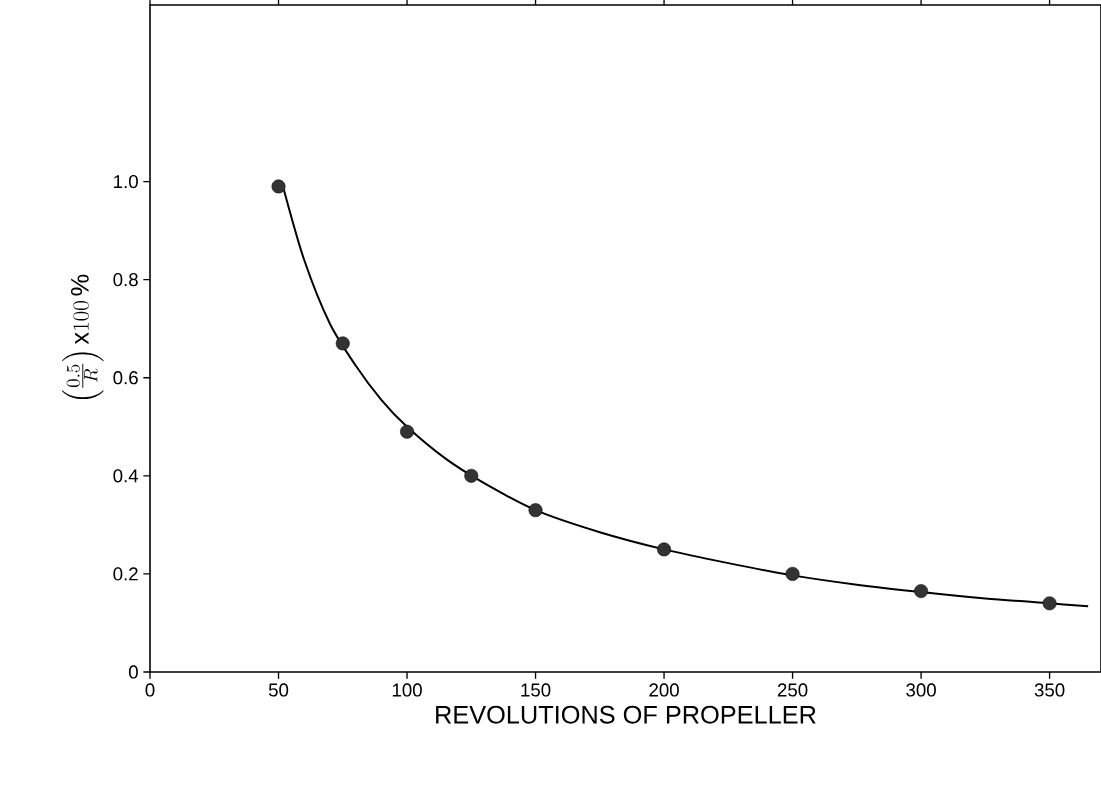  Describe the element at coordinates (536, 690) in the screenshot. I see `x-tick-label: 150` at that location.